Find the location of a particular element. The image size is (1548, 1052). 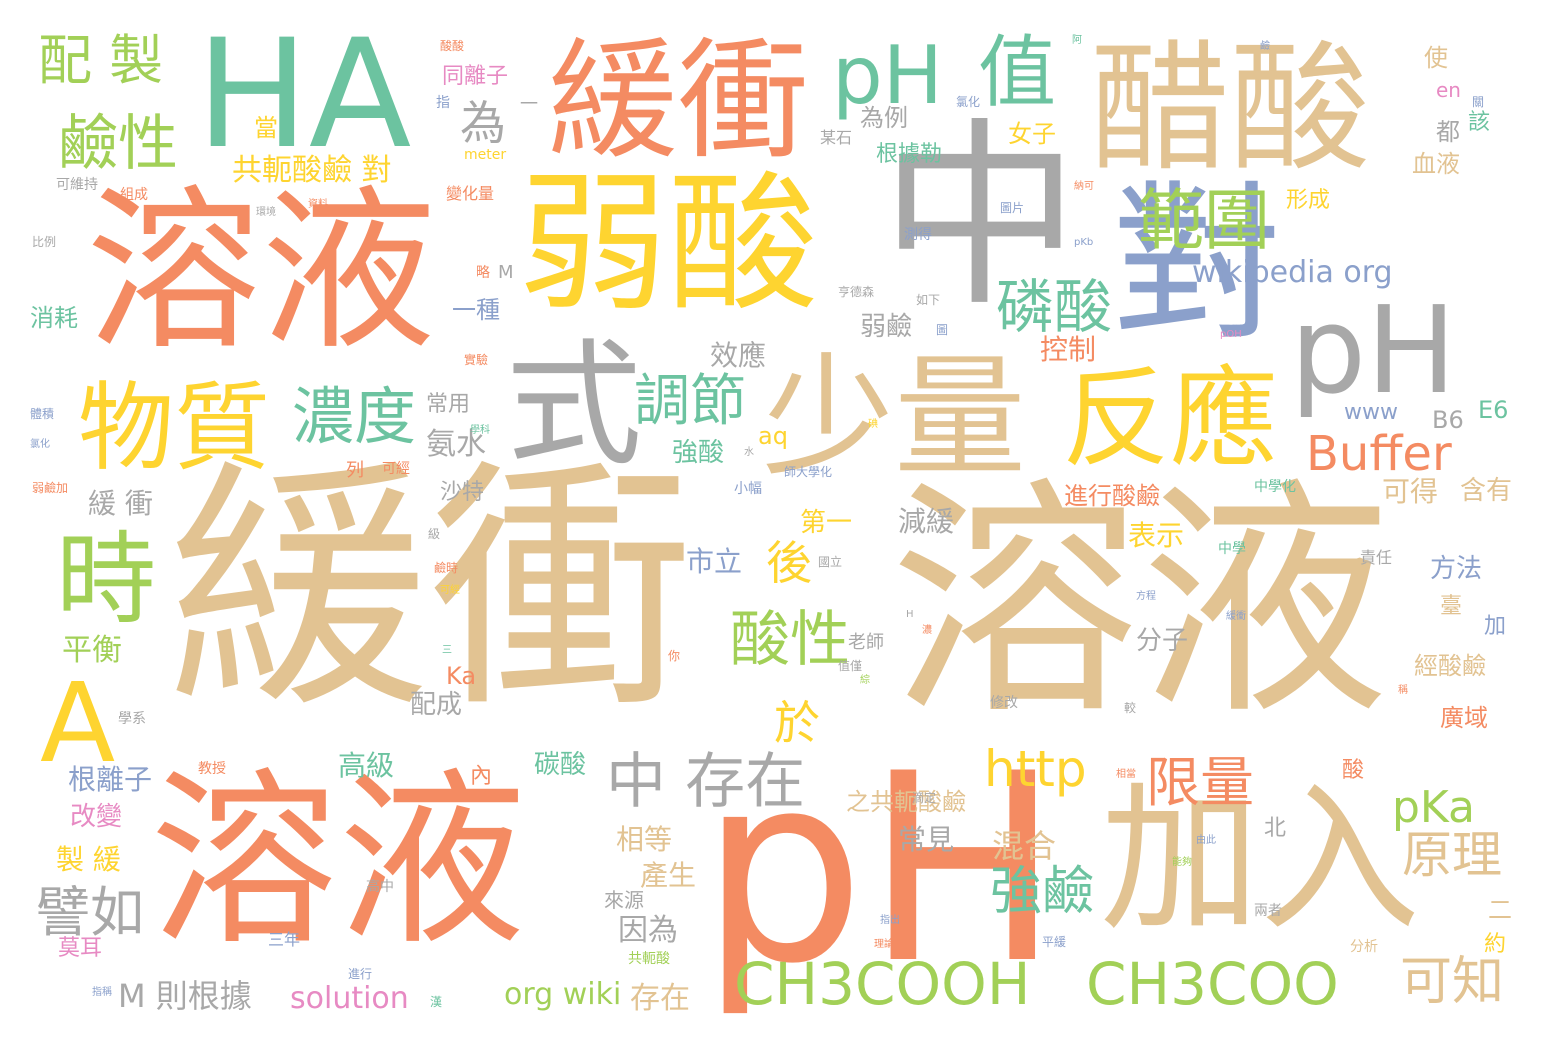

cloud-word: 約 is located at coordinates (1495, 944).